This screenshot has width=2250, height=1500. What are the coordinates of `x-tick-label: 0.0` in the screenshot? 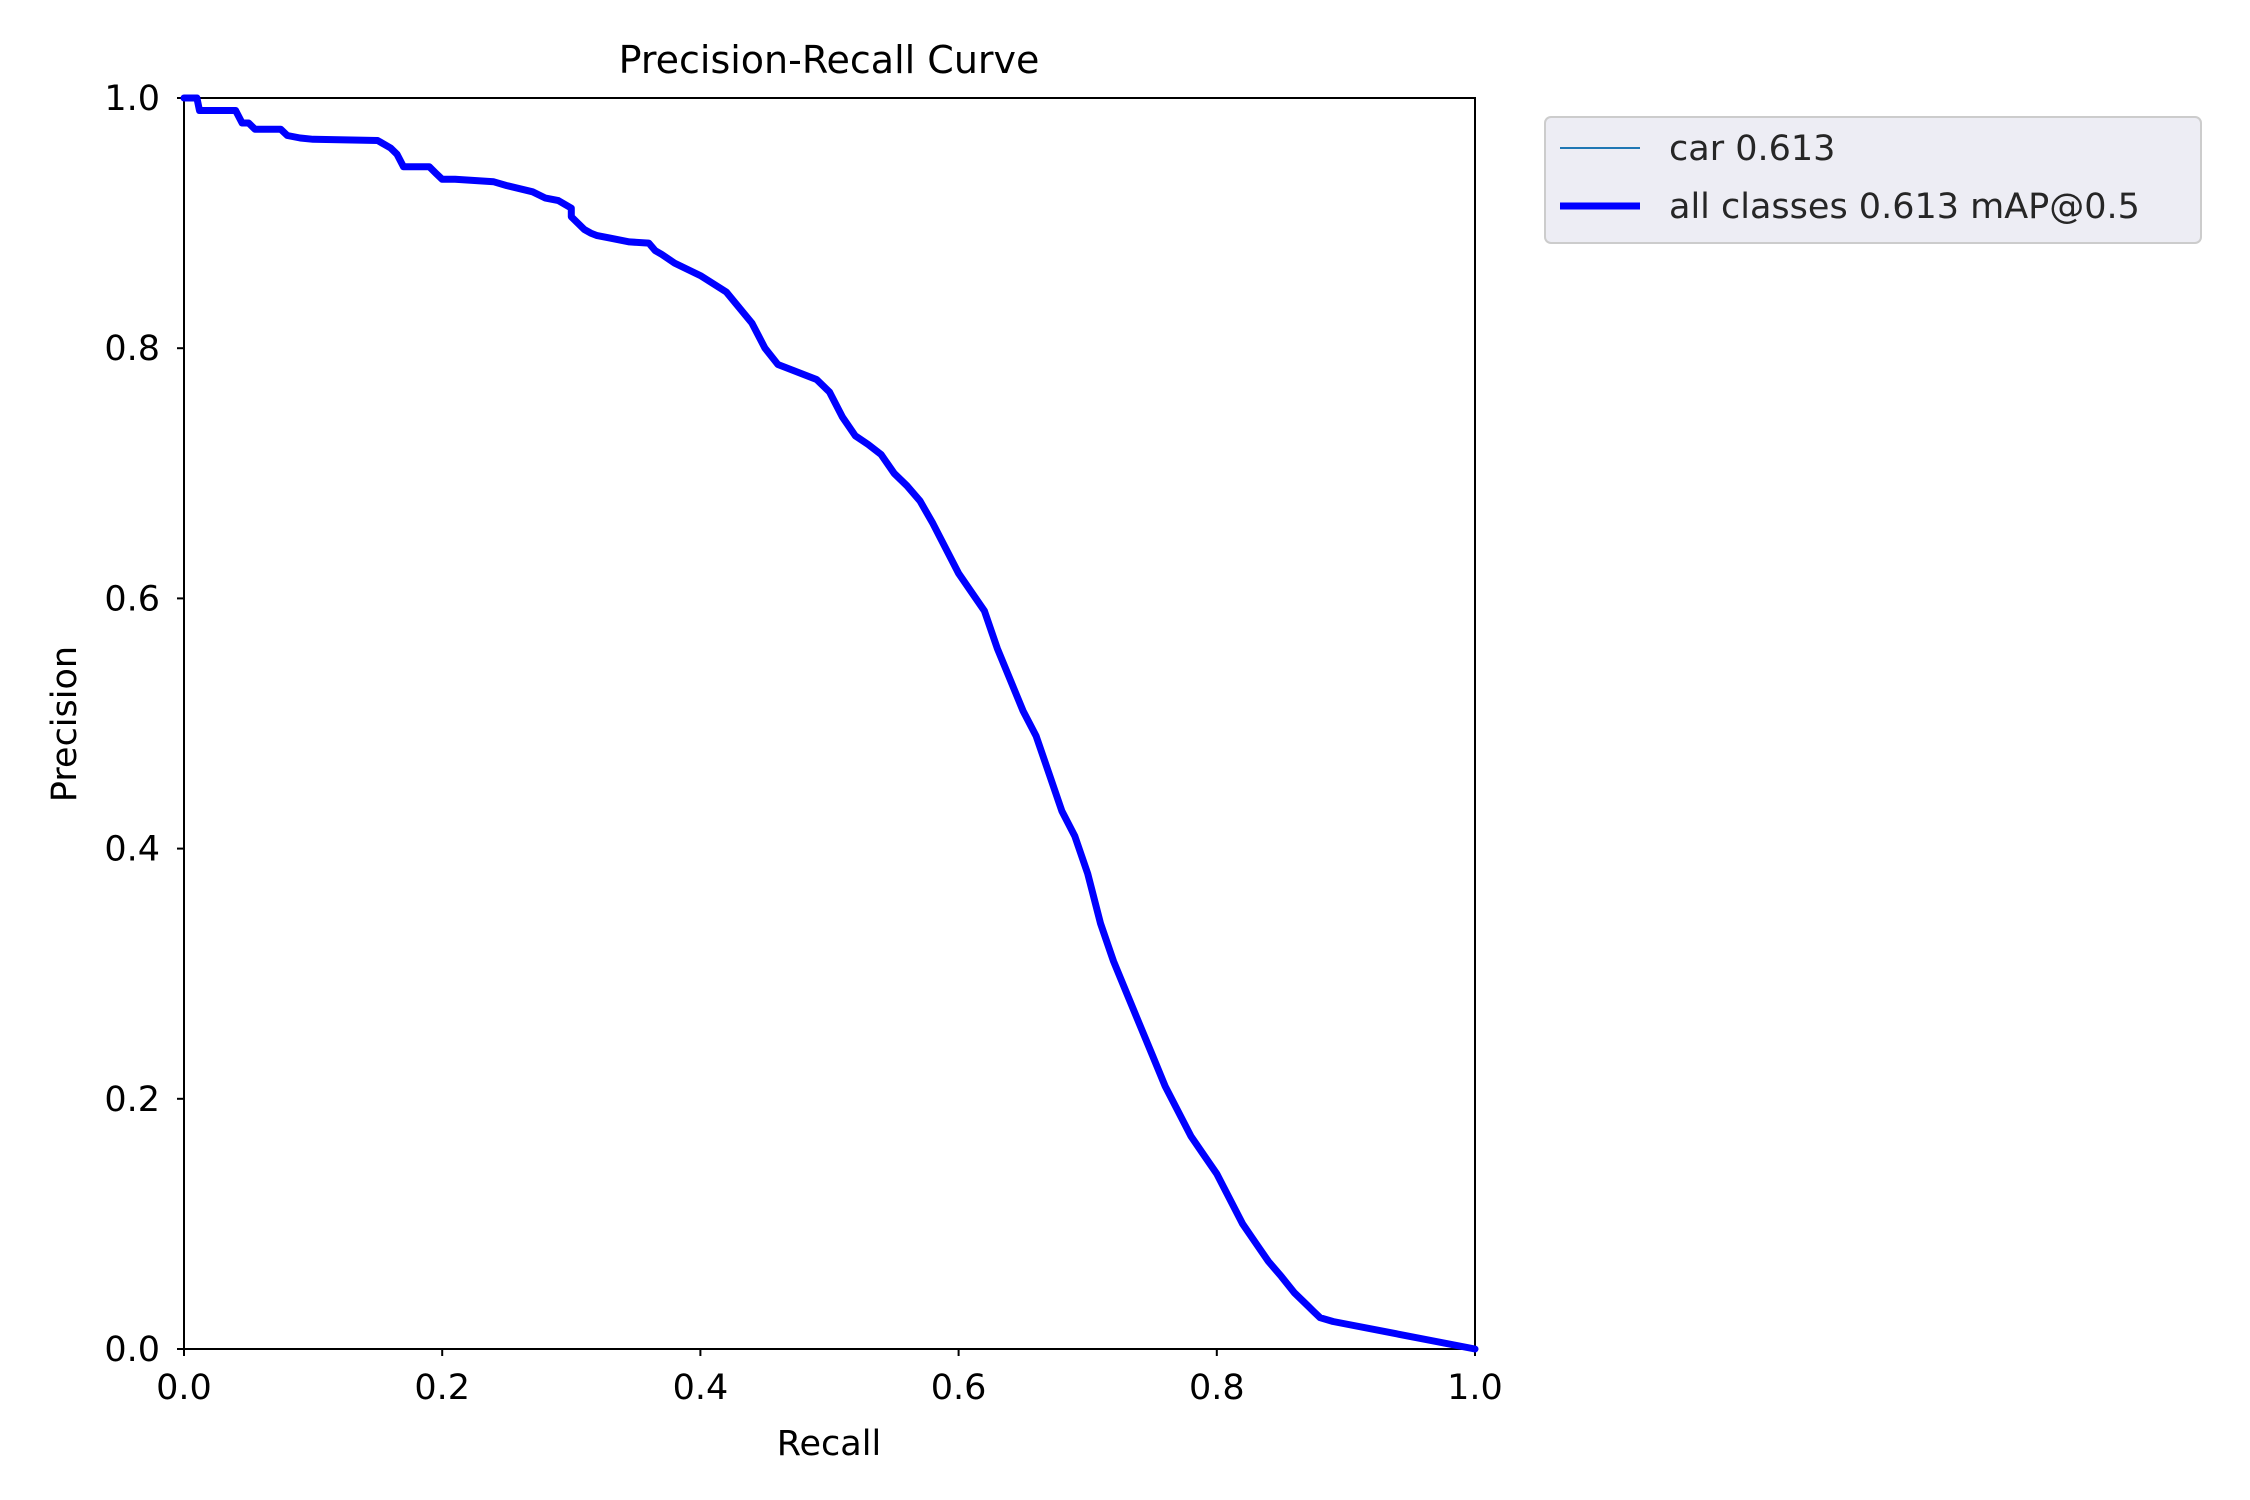 It's located at (184, 1388).